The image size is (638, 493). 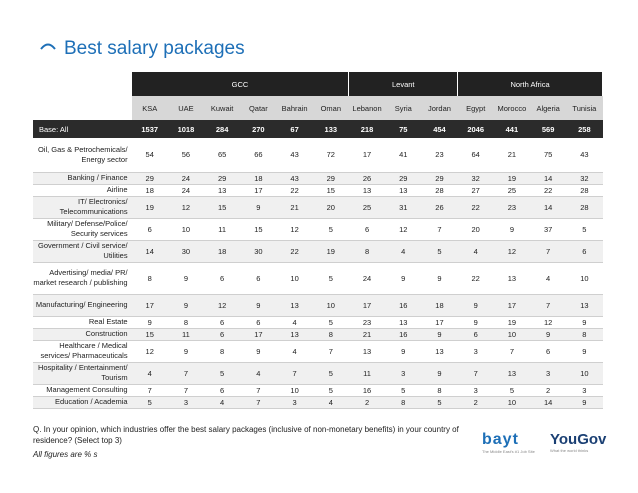 What do you see at coordinates (475, 108) in the screenshot?
I see `country-header: Egypt` at bounding box center [475, 108].